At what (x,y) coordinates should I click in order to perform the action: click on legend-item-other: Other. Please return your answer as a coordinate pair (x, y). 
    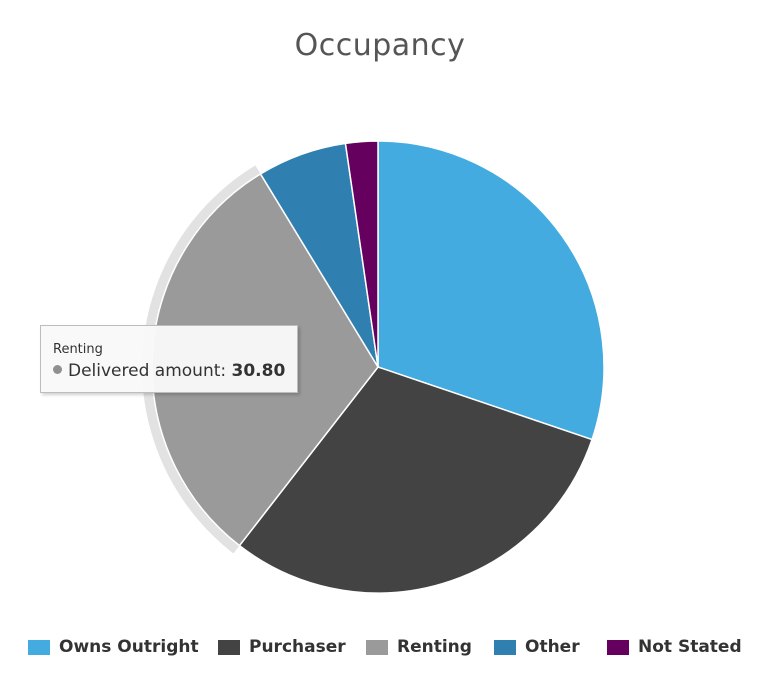
    Looking at the image, I should click on (537, 647).